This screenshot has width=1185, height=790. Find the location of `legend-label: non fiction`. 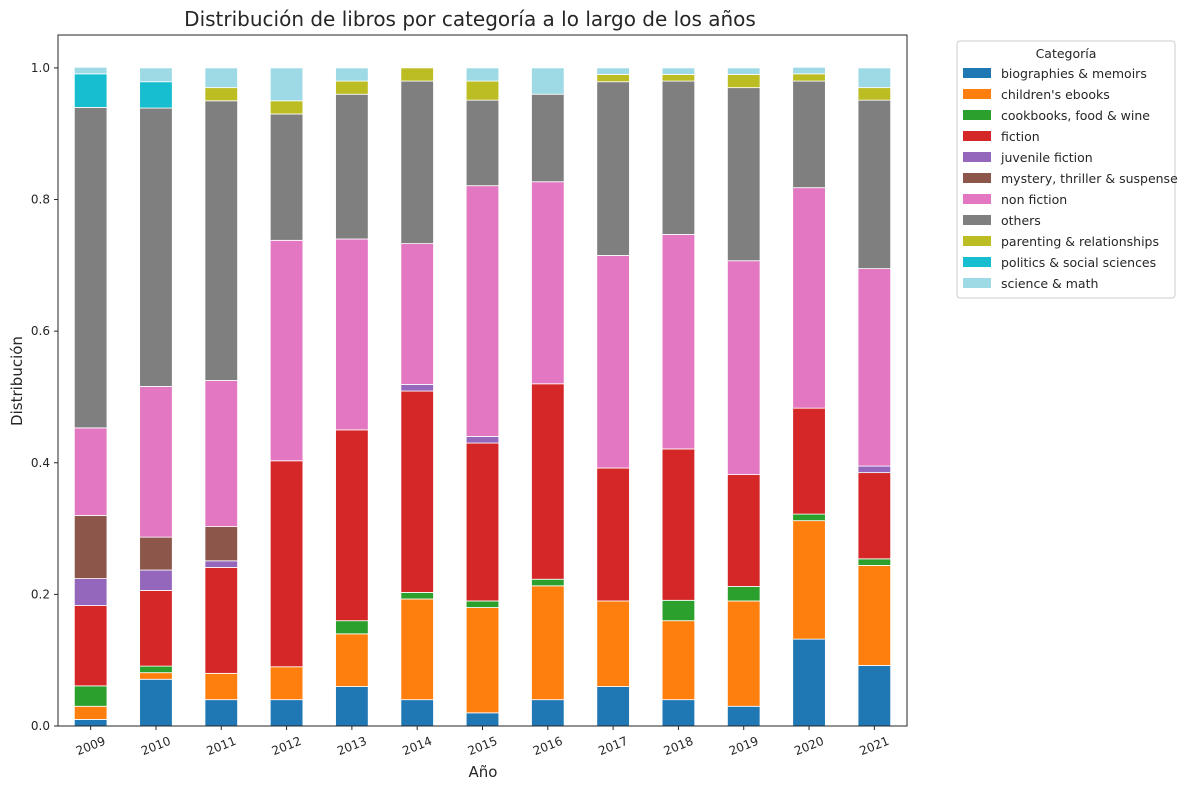

legend-label: non fiction is located at coordinates (1034, 199).